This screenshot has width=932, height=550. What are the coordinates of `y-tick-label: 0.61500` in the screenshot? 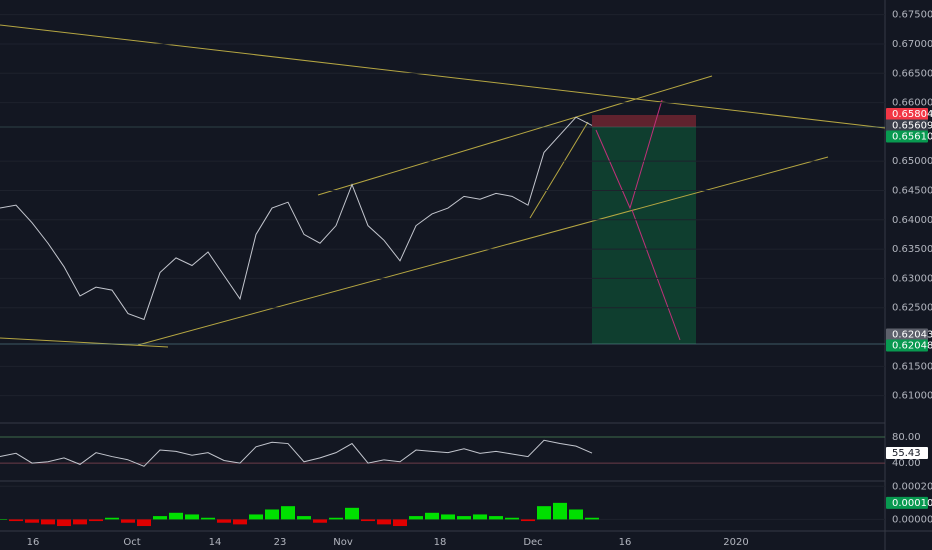 It's located at (912, 366).